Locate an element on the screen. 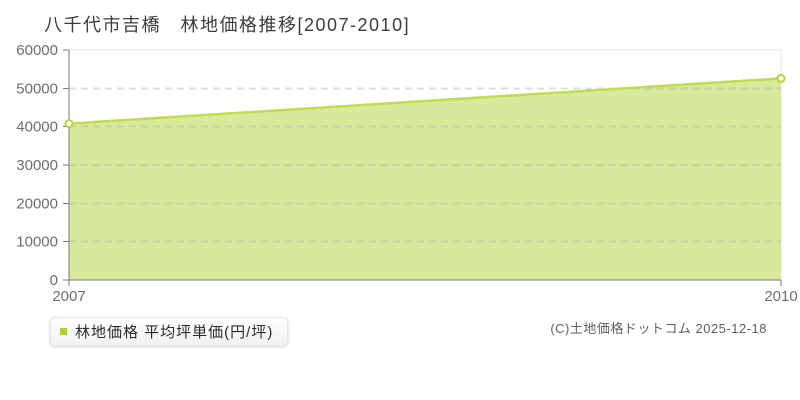 This screenshot has height=400, width=800. legend-swatch-icon is located at coordinates (63, 331).